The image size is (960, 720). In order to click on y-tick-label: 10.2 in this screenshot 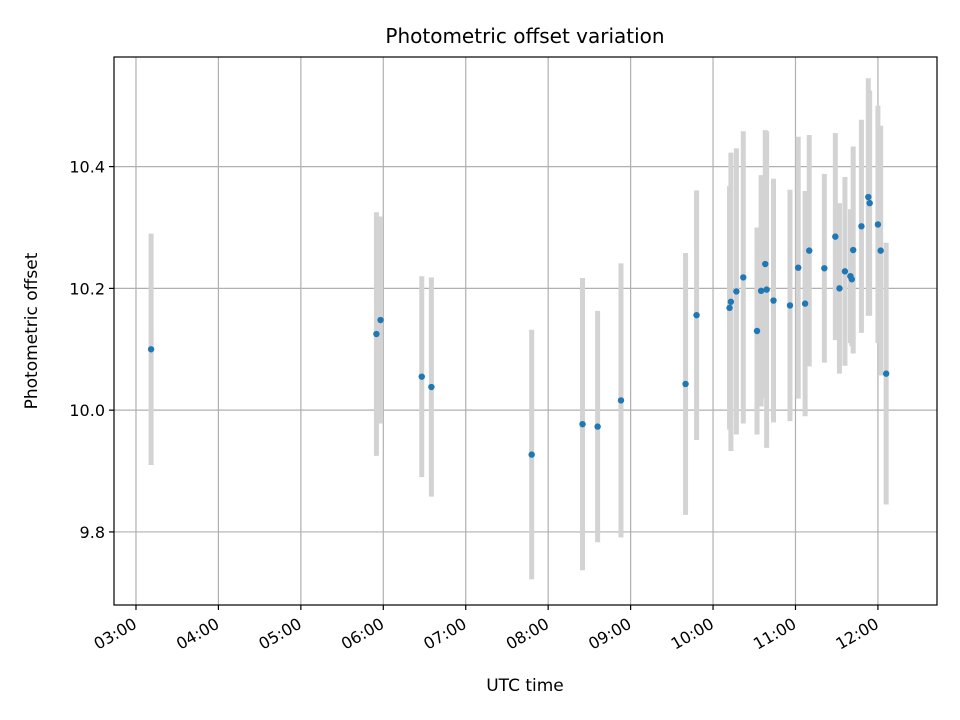, I will do `click(87, 288)`.